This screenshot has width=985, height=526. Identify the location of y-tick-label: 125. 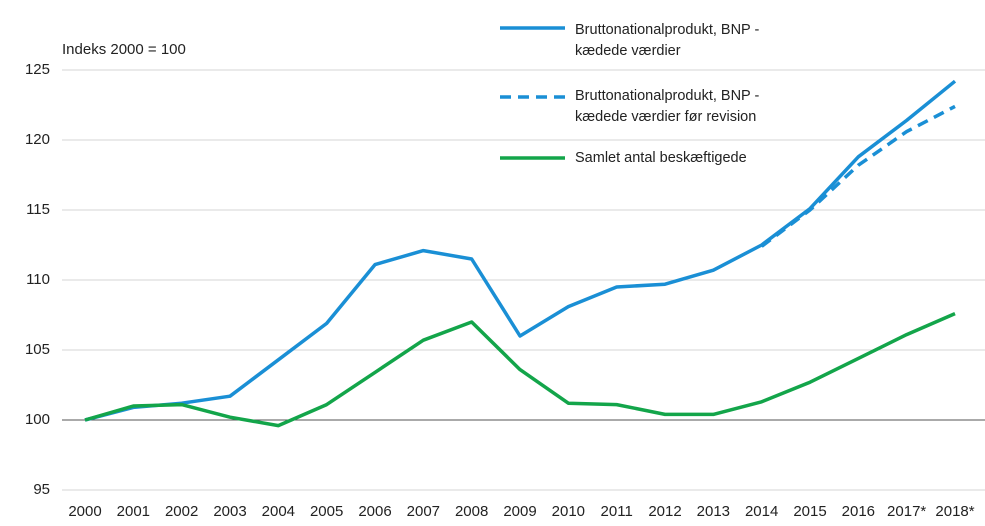
(37, 69).